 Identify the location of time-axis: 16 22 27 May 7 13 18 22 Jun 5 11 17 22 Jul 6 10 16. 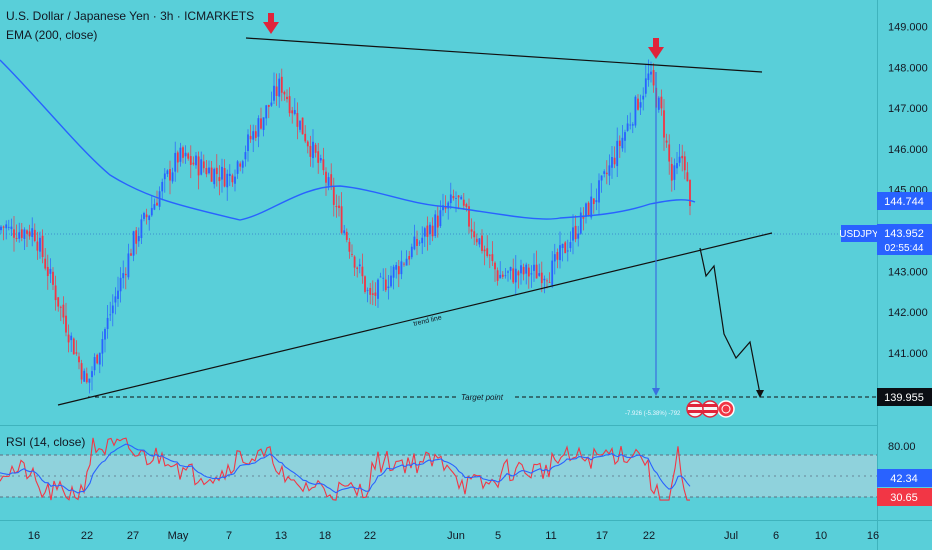
(453, 536).